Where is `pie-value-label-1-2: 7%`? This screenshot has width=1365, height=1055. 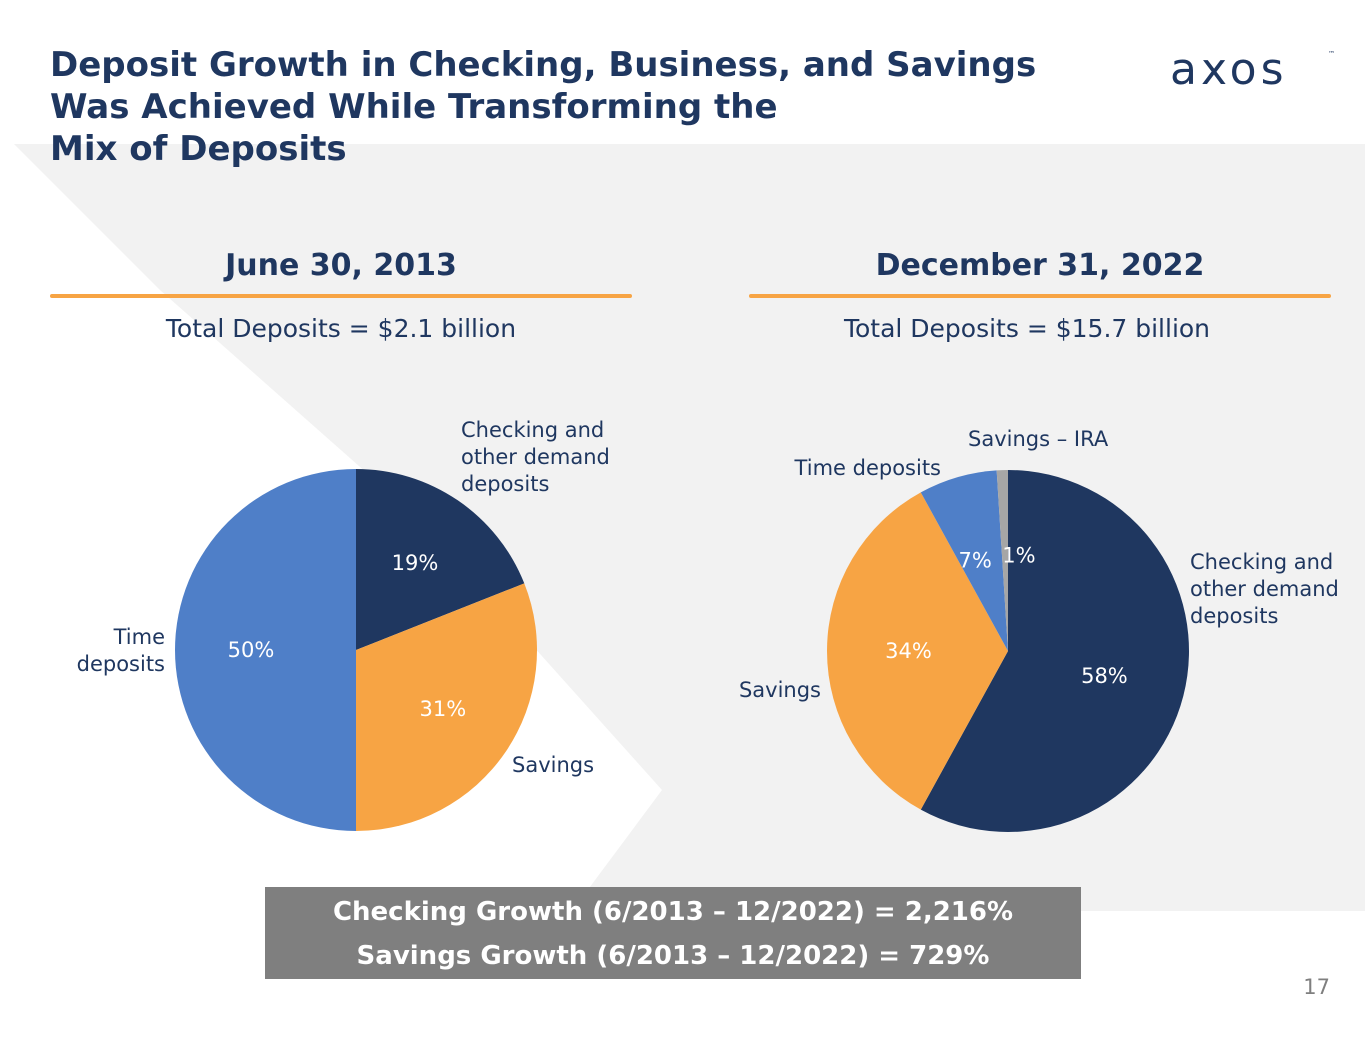 pie-value-label-1-2: 7% is located at coordinates (975, 560).